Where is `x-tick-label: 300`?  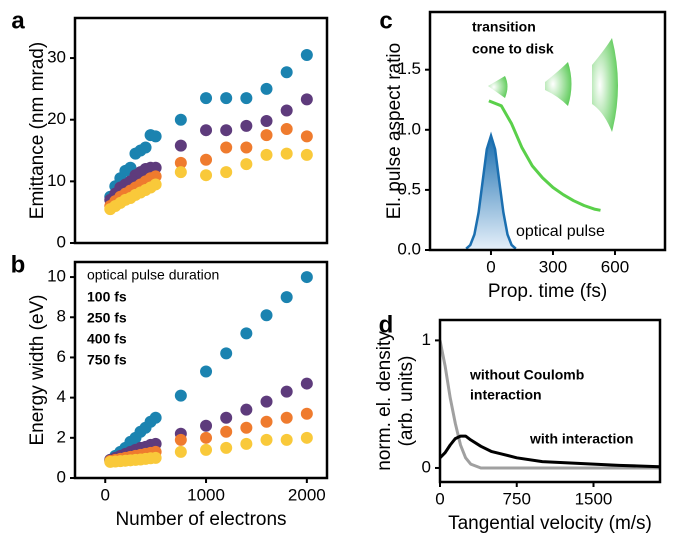 x-tick-label: 300 is located at coordinates (553, 266).